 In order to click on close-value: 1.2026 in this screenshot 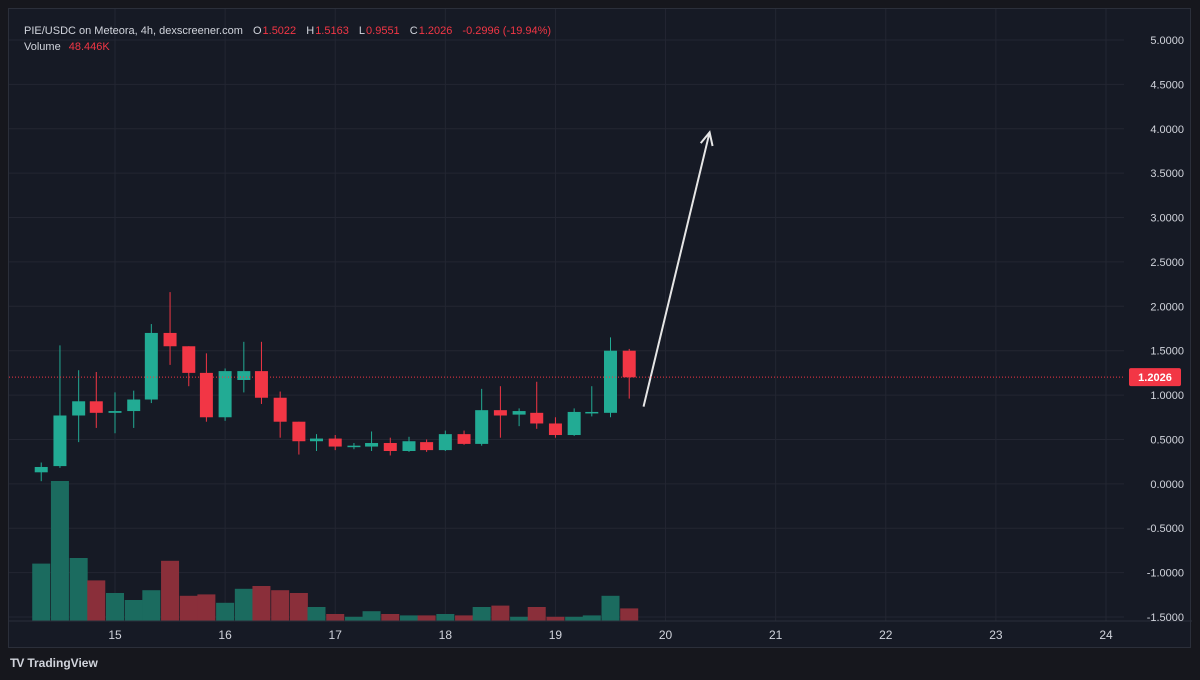, I will do `click(435, 31)`.